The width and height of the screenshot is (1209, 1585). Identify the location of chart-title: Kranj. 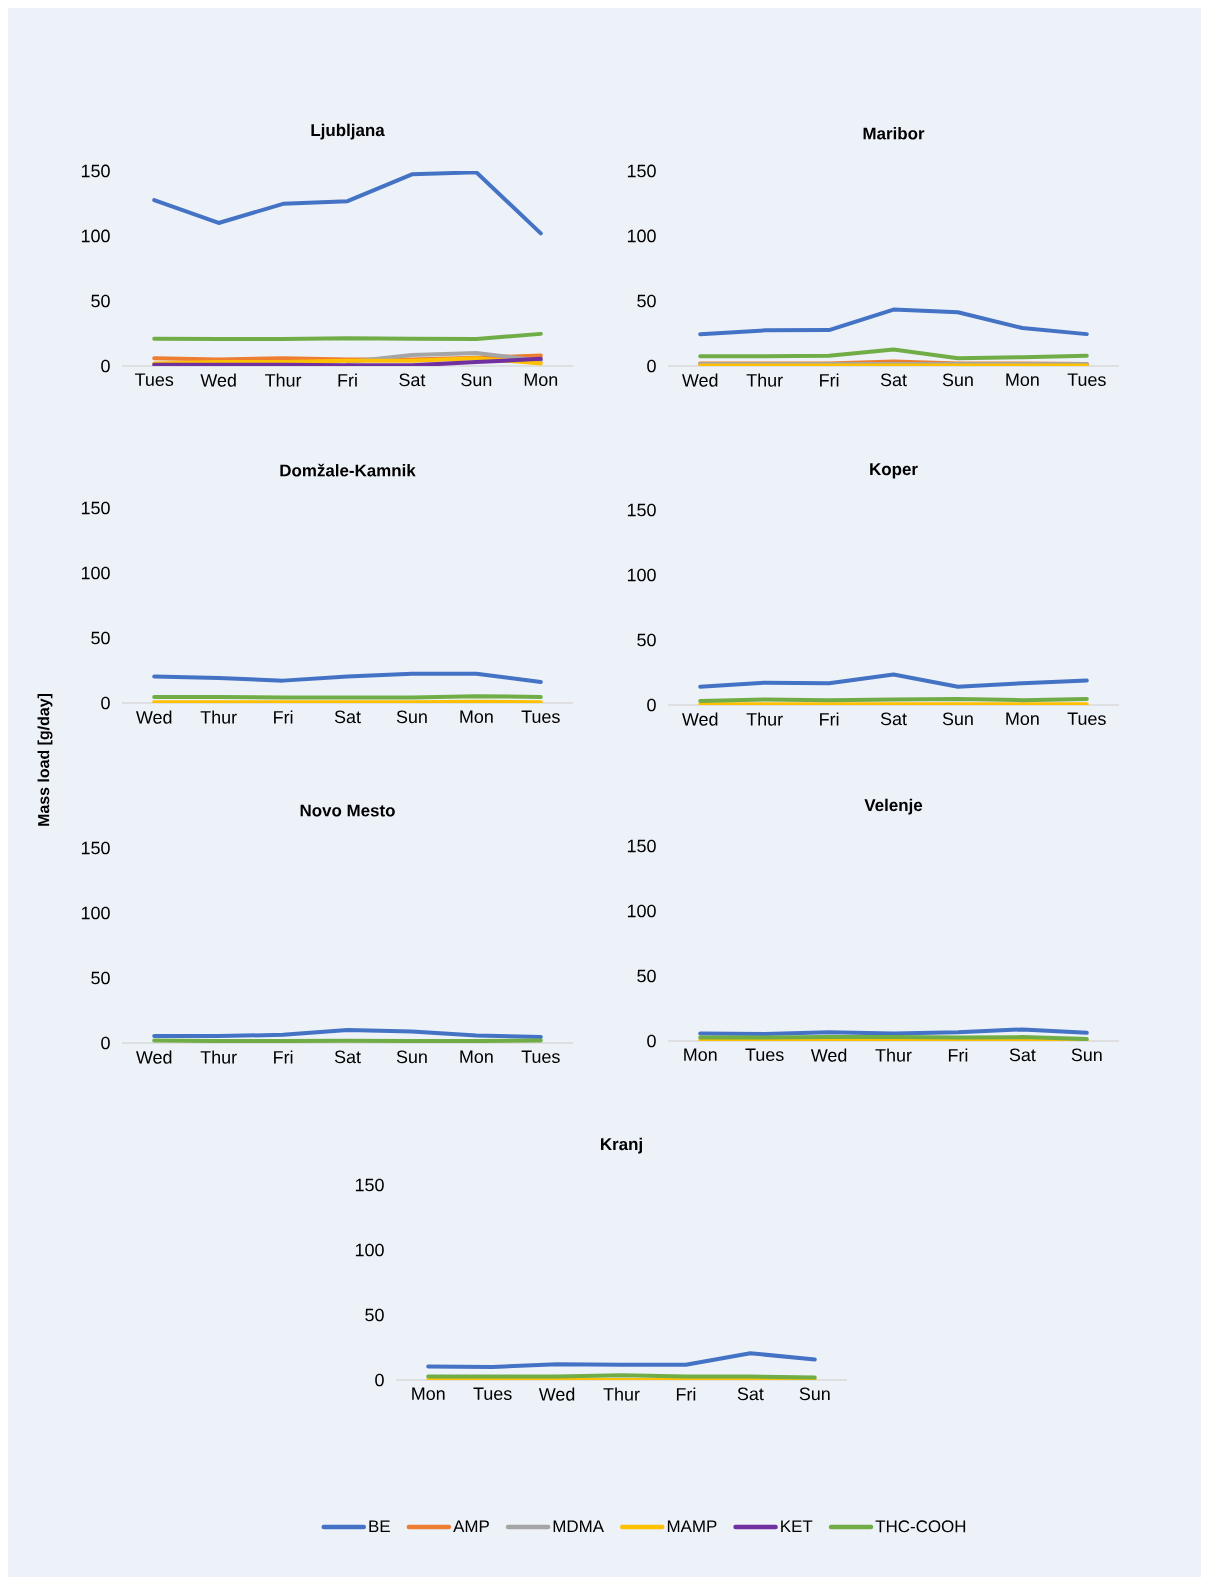
(621, 1145).